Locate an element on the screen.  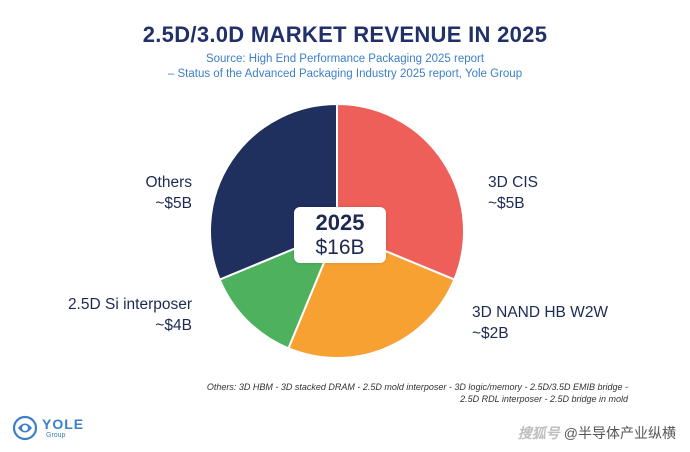
label-3d-nand-name: 3D NAND HB W2W is located at coordinates (540, 312).